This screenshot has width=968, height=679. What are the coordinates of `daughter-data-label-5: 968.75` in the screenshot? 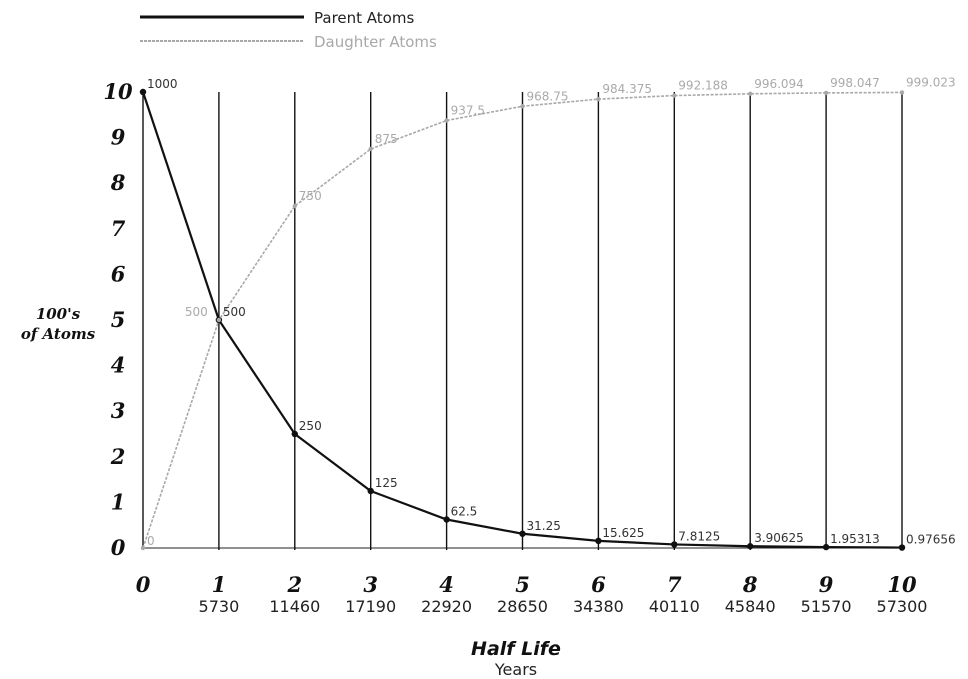 It's located at (548, 96).